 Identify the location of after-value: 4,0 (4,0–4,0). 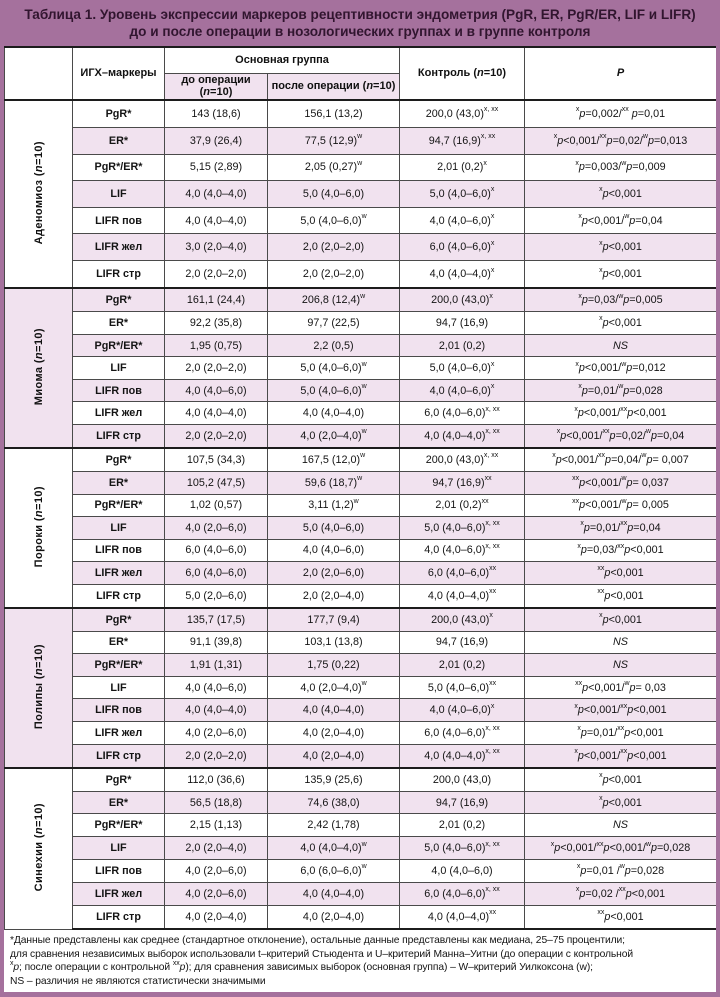
(333, 413).